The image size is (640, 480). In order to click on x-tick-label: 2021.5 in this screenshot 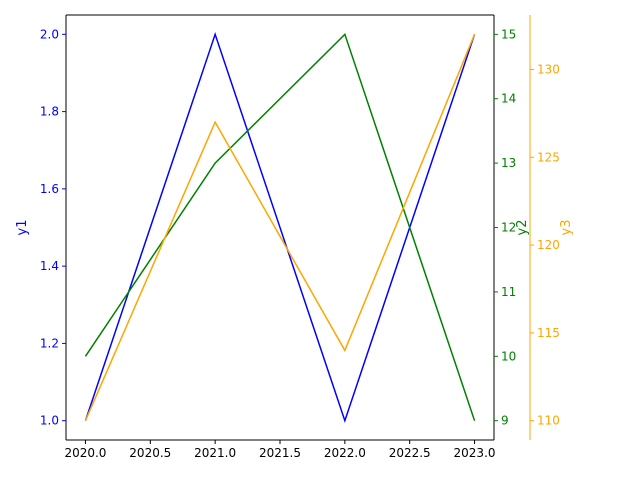, I will do `click(280, 453)`.